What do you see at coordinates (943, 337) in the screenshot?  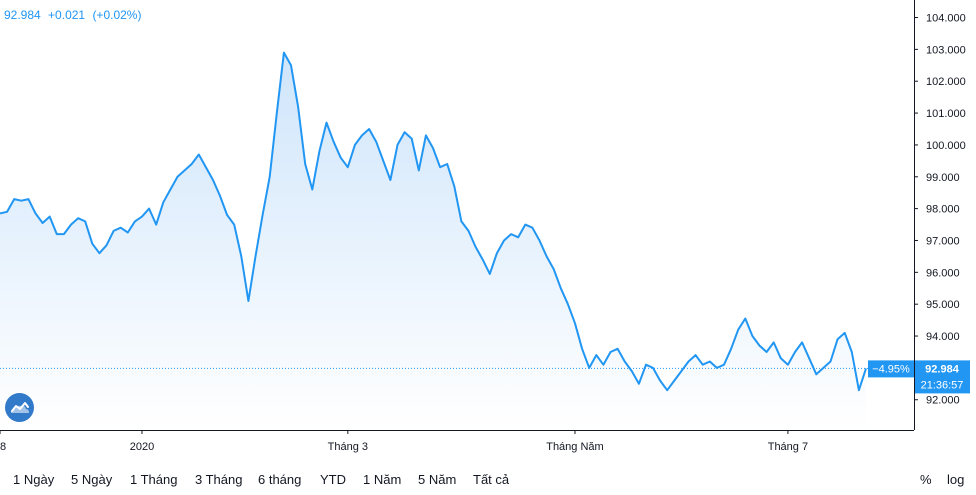 I see `y-tick-label: 94.000` at bounding box center [943, 337].